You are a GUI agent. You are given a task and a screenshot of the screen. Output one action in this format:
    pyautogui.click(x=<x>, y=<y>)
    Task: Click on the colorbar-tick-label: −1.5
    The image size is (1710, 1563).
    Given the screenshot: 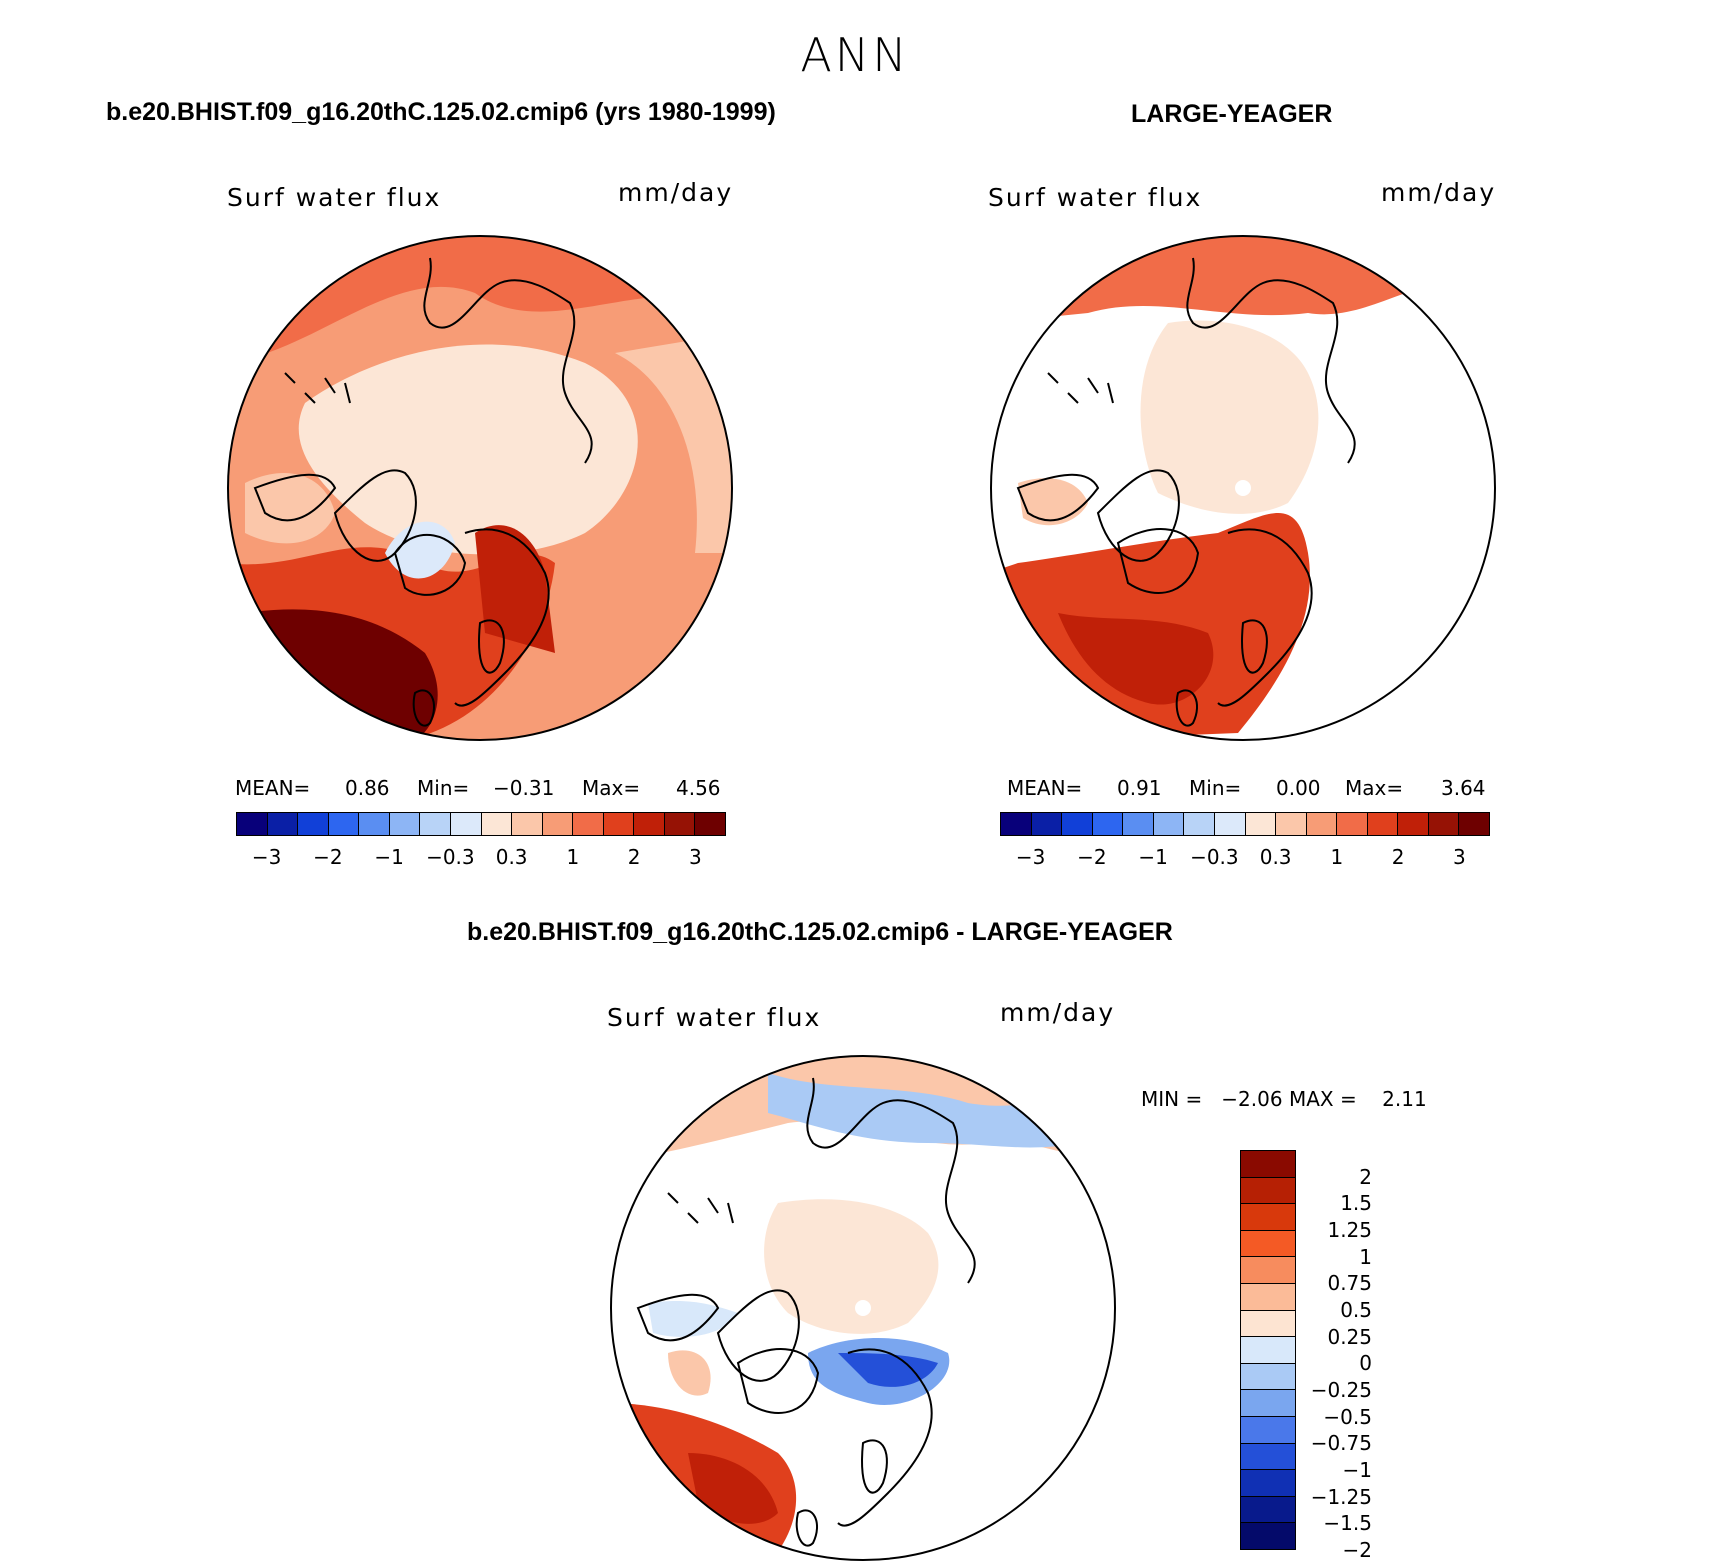 What is the action you would take?
    pyautogui.click(x=1347, y=1523)
    